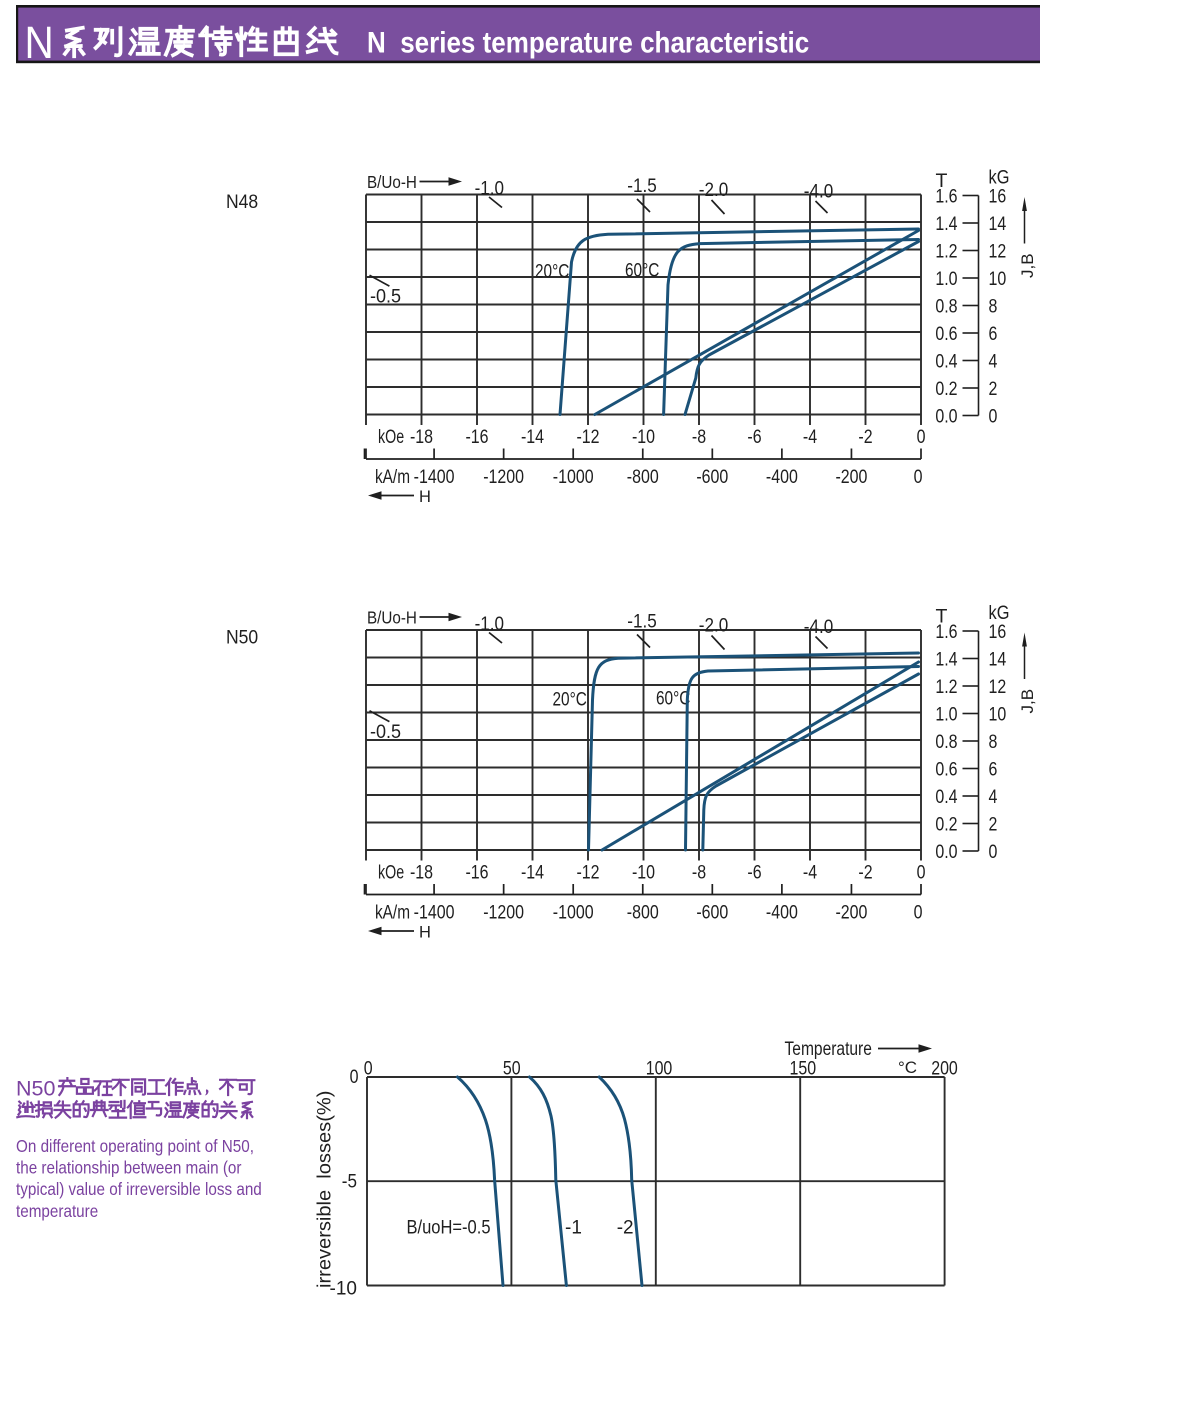 The height and width of the screenshot is (1418, 1200). What do you see at coordinates (946, 416) in the screenshot?
I see `svg-text: 0.0` at bounding box center [946, 416].